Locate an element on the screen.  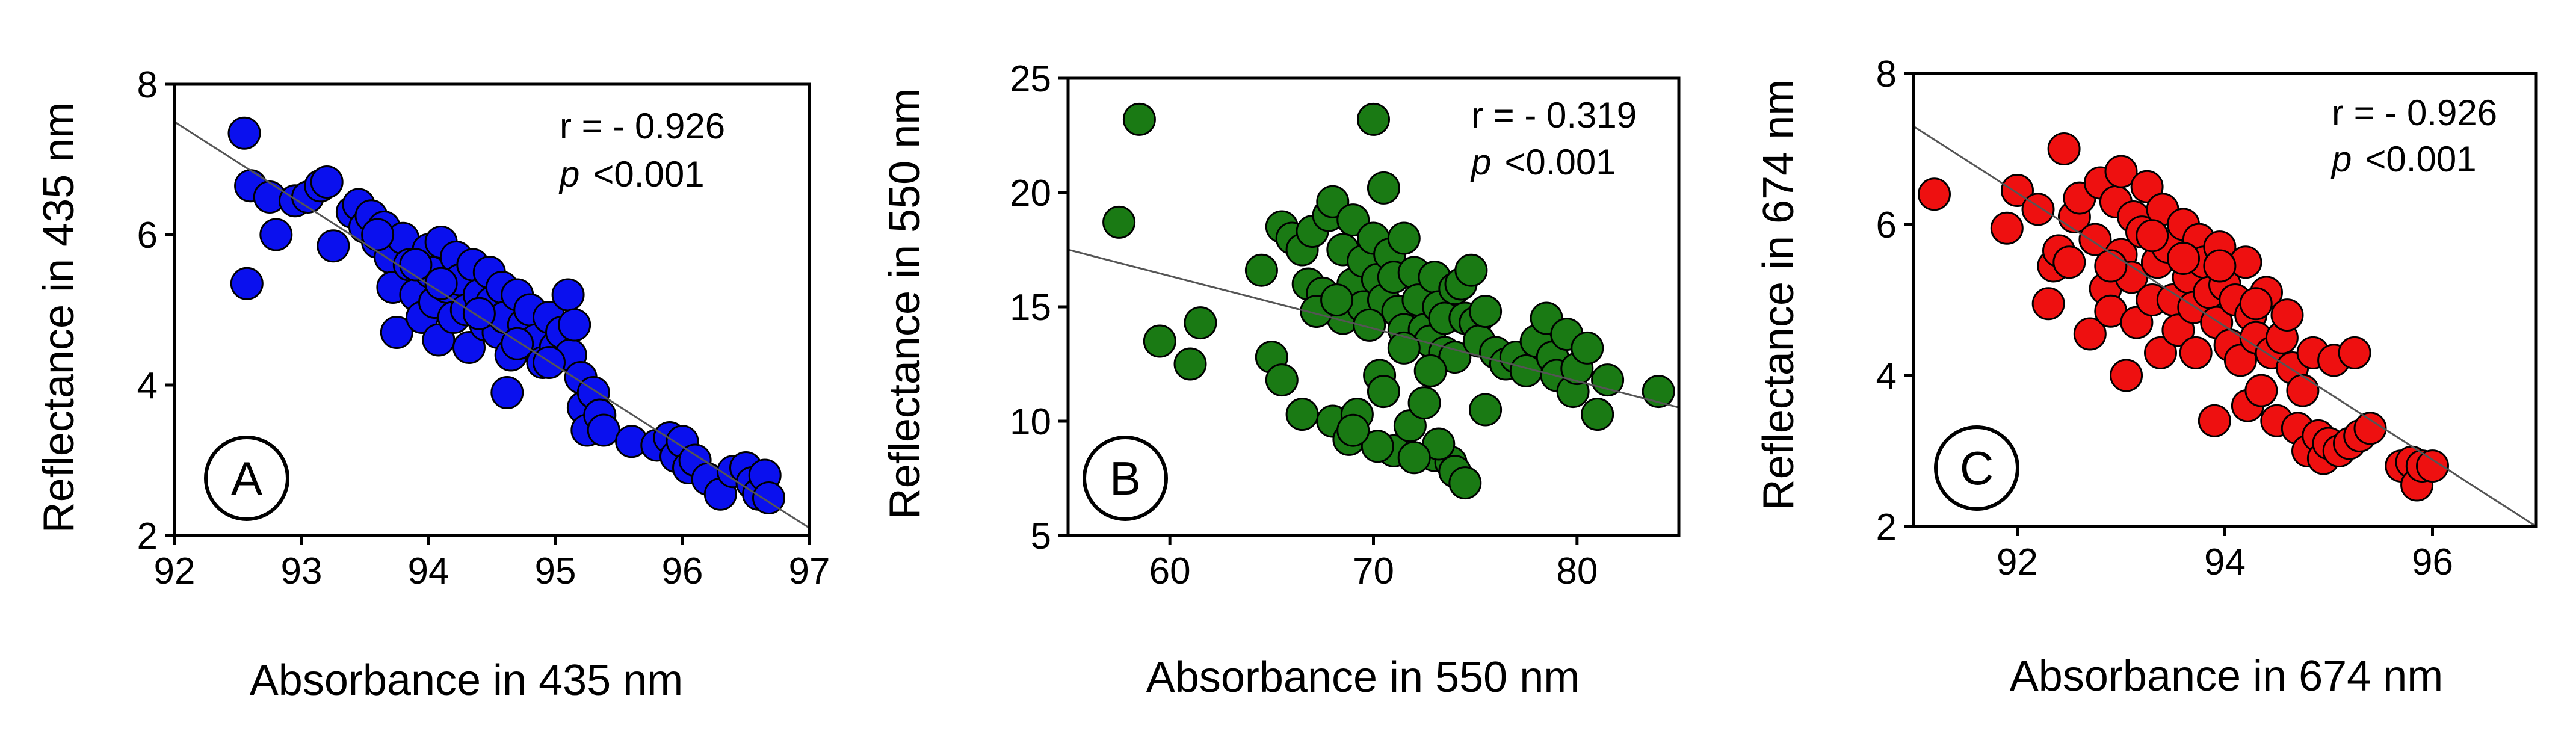
x-tick-label-a-1: 93 is located at coordinates (302, 571).